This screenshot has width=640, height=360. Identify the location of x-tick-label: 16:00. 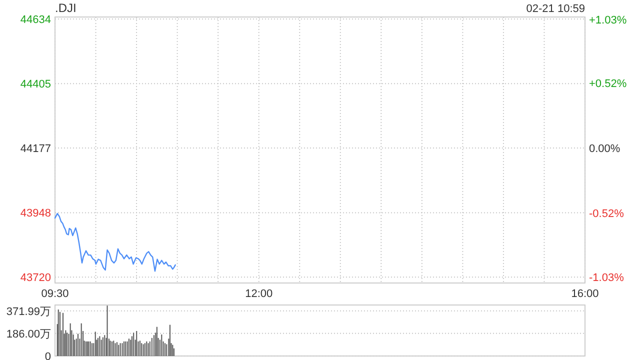
(585, 294).